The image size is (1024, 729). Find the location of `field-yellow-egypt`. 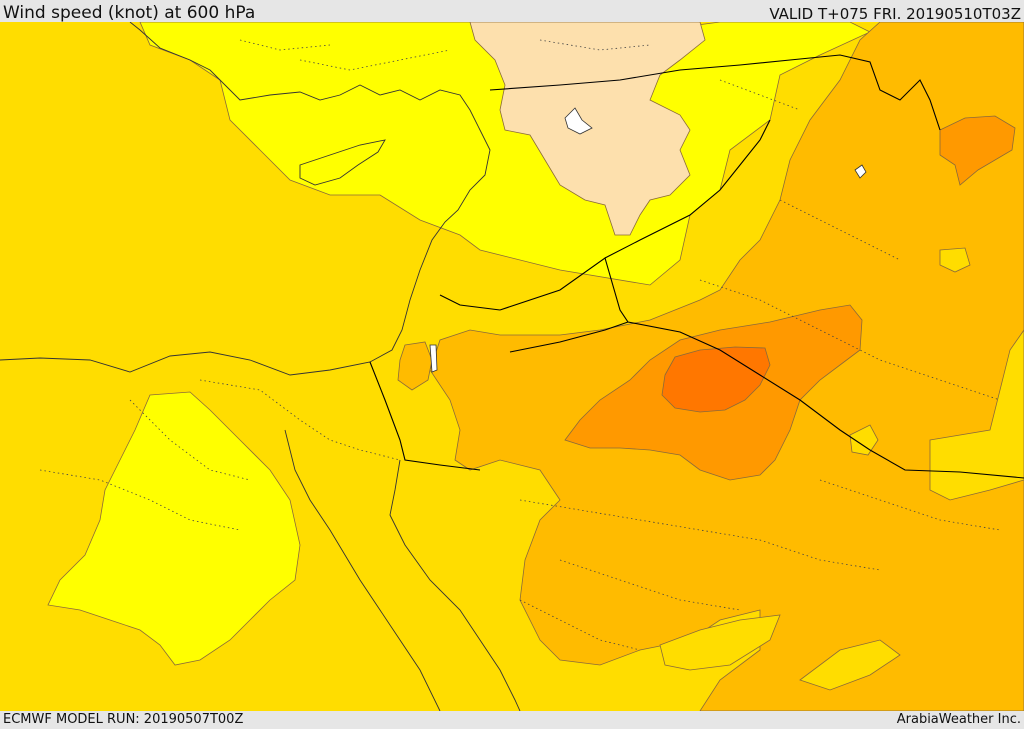

field-yellow-egypt is located at coordinates (174, 528).